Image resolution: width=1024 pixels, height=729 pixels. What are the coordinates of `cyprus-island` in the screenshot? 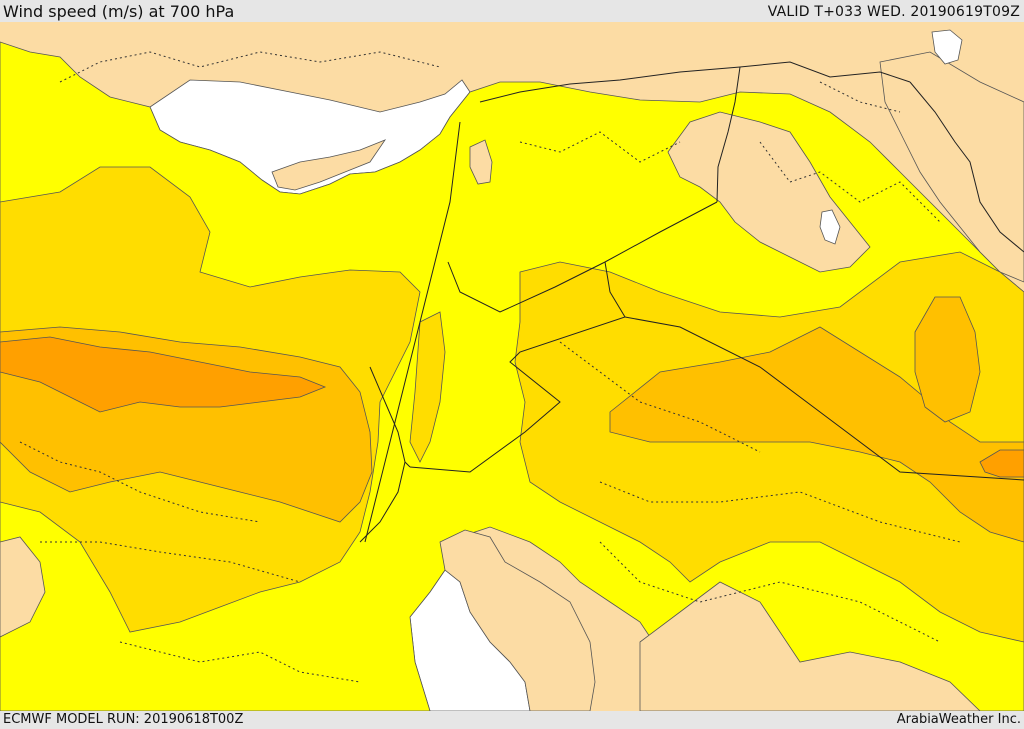 It's located at (329, 165).